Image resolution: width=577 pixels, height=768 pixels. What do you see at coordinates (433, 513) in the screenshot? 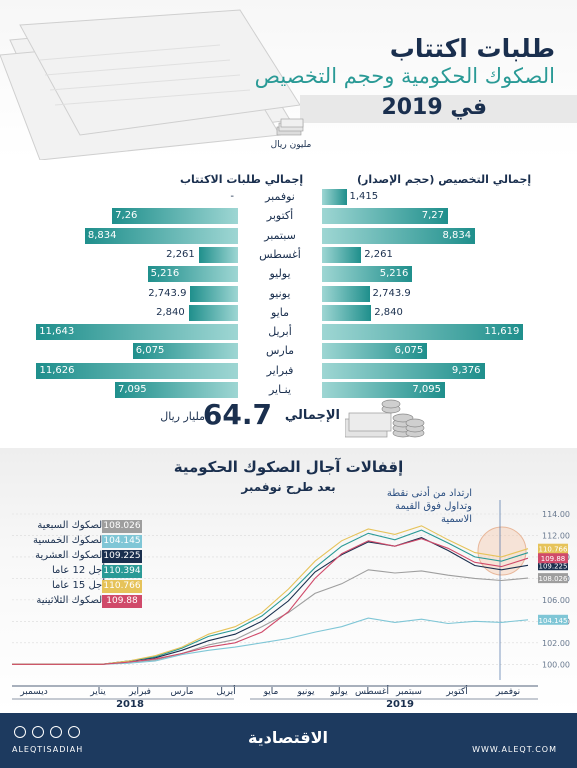
I see `annotation-line-2: وتداول فوق القيمة الاسمية` at bounding box center [433, 513].